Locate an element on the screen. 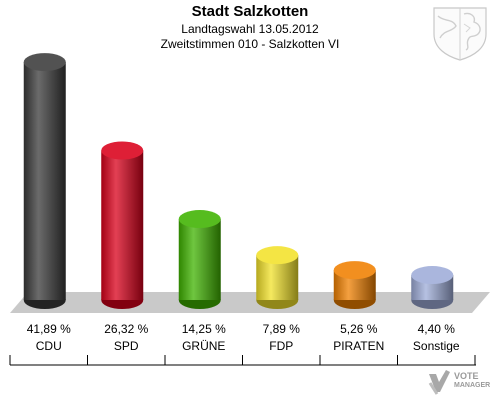 Image resolution: width=500 pixels, height=400 pixels. vote-manager-logo-icon is located at coordinates (439, 382).